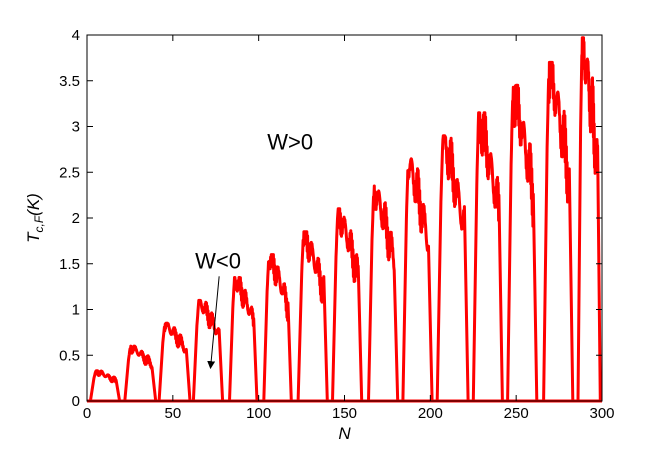  I want to click on x-tick-label: 200, so click(430, 413).